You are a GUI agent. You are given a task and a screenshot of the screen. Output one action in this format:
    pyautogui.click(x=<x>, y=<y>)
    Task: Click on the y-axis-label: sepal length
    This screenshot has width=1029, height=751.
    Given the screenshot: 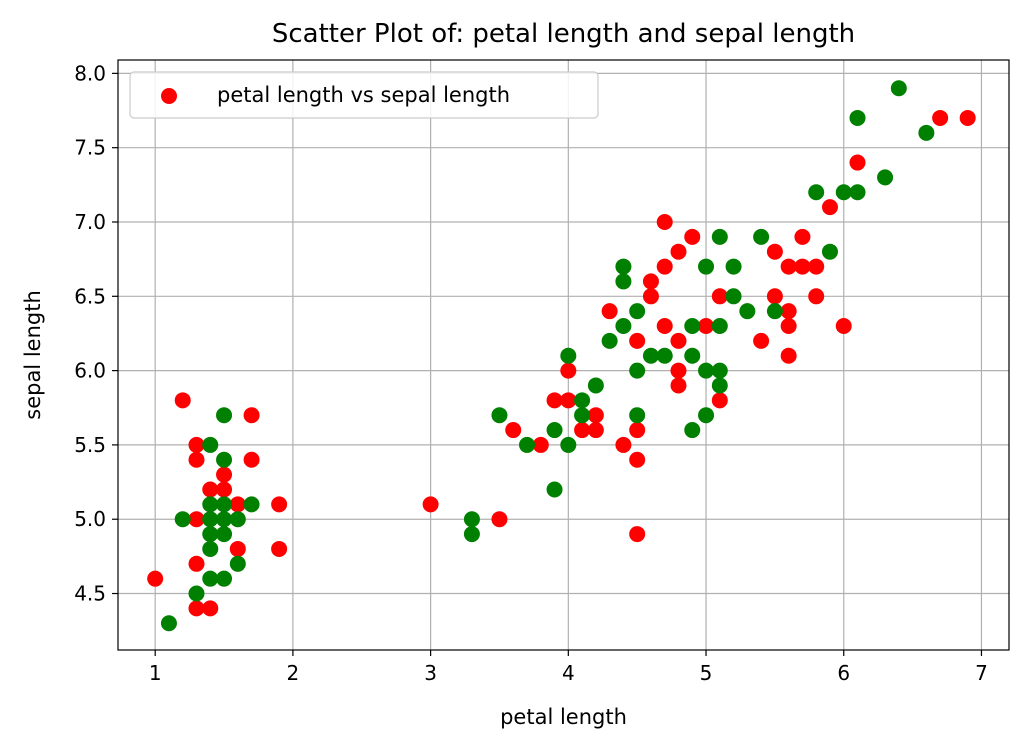 What is the action you would take?
    pyautogui.click(x=33, y=355)
    